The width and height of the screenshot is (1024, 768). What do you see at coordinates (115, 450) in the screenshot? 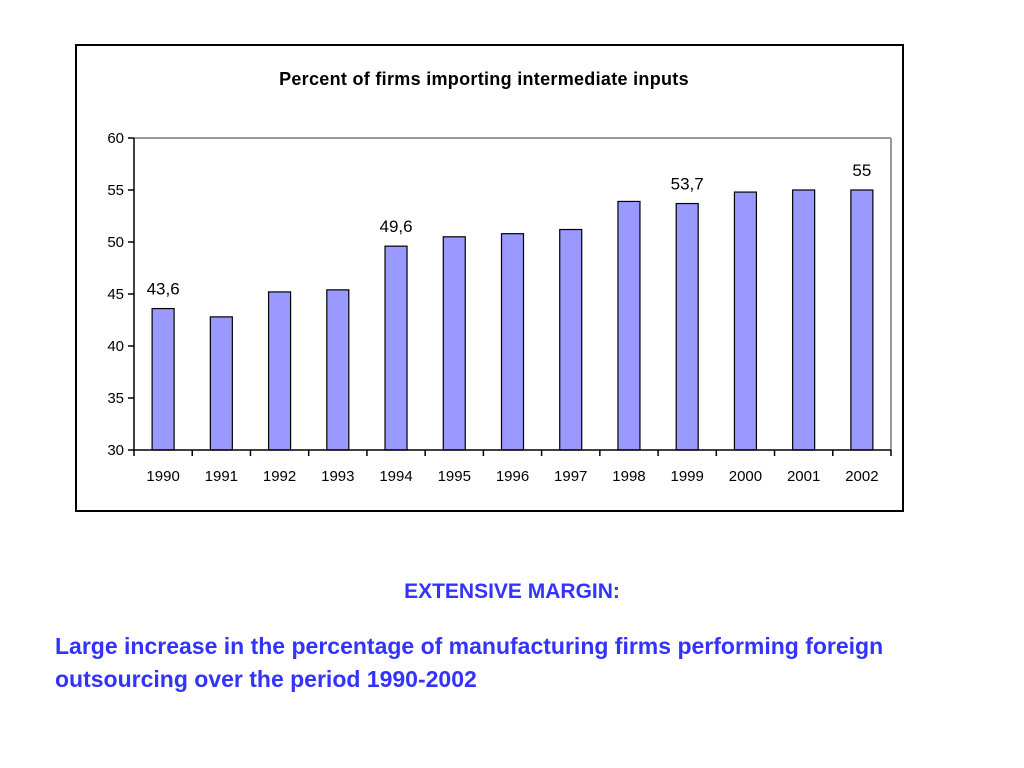
I see `y-tick-label-30: 30` at bounding box center [115, 450].